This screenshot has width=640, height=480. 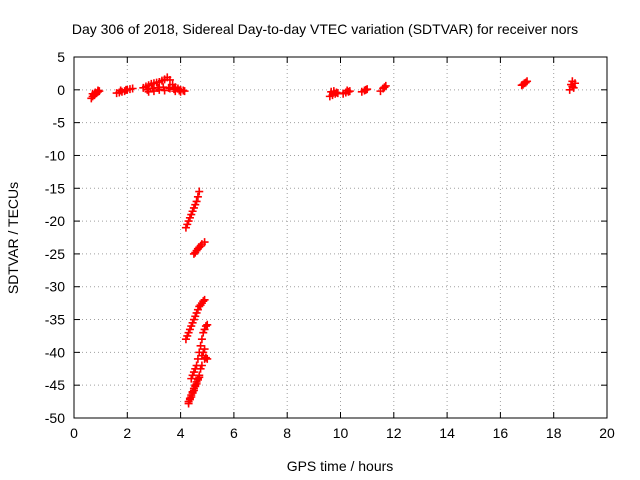 What do you see at coordinates (61, 90) in the screenshot?
I see `y-tick-label: 0` at bounding box center [61, 90].